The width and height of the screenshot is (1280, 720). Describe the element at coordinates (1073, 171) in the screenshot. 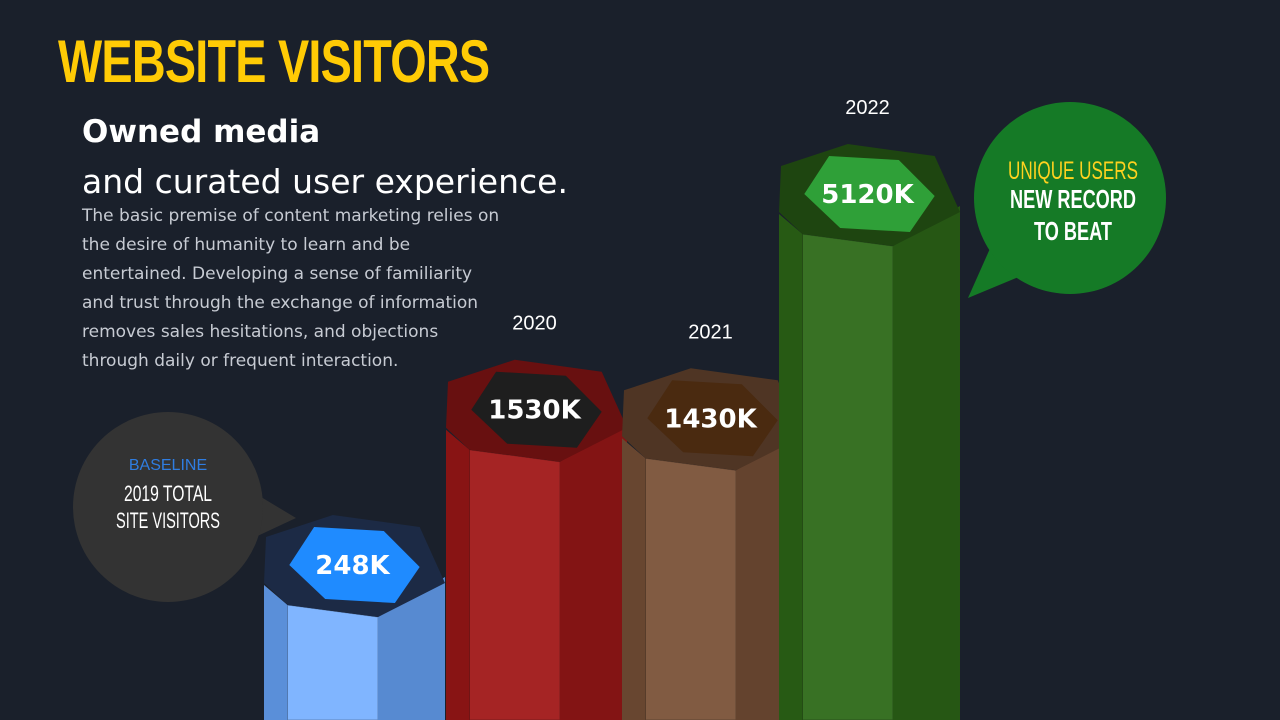

I see `record-kicker: UNIQUE USERS` at that location.